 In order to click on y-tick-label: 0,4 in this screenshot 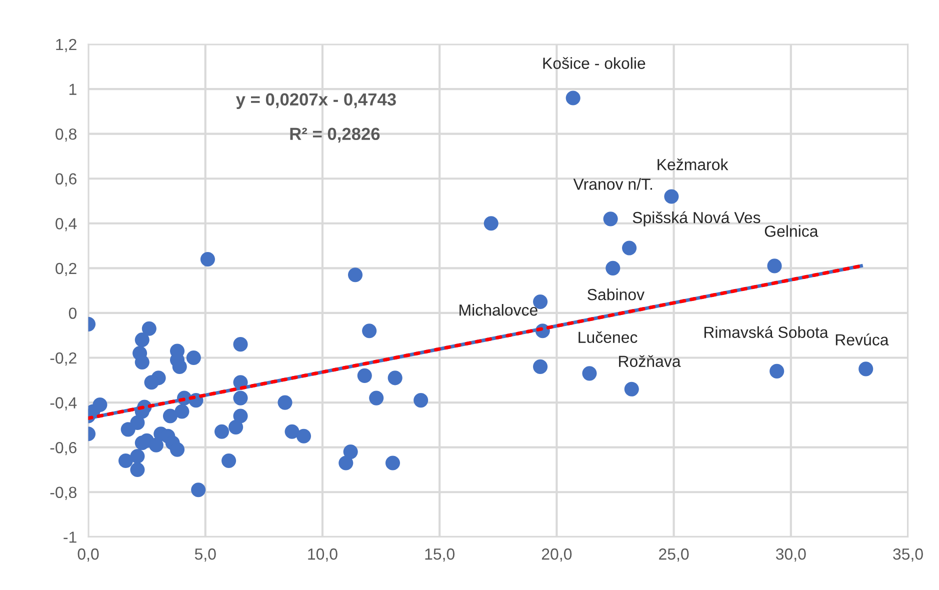, I will do `click(66, 225)`.